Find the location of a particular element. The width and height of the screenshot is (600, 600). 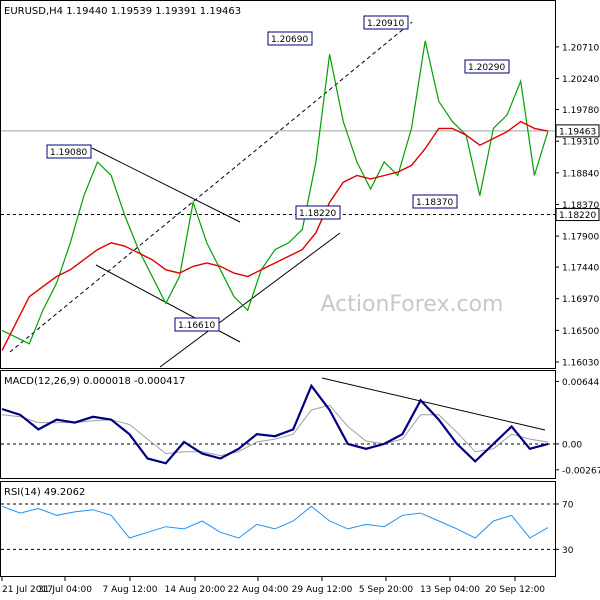

price-tick-label: 1.20240 is located at coordinates (580, 80).